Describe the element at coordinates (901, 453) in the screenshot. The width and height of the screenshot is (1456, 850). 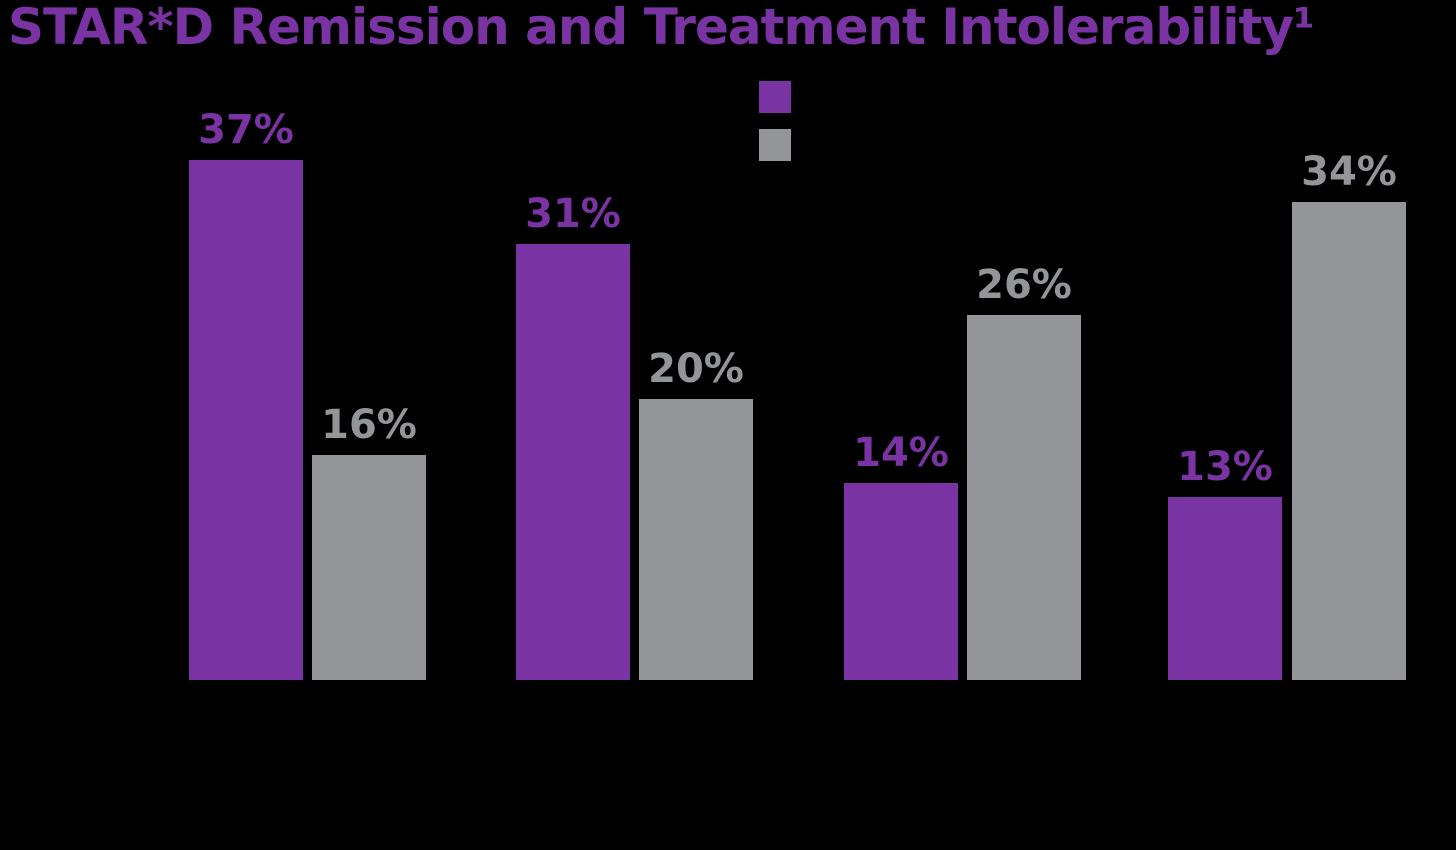
I see `value-label-purple-group-3: 14%` at that location.